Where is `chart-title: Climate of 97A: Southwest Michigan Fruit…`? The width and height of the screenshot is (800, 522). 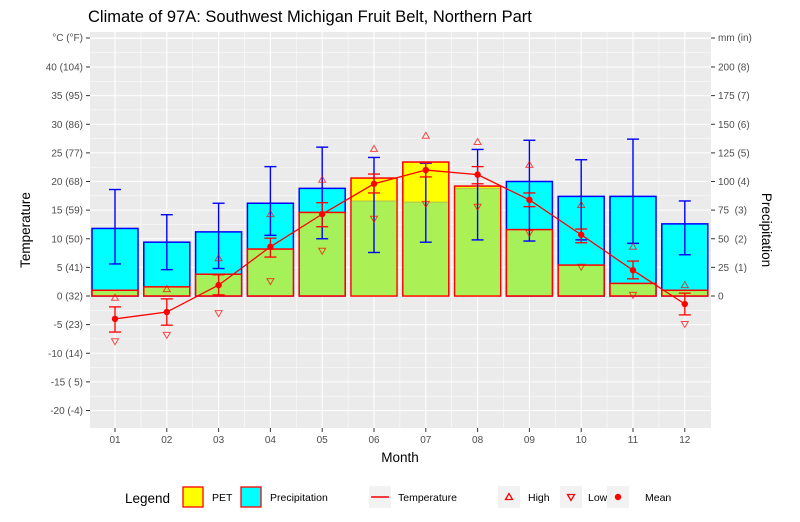
chart-title: Climate of 97A: Southwest Michigan Fruit… is located at coordinates (310, 17).